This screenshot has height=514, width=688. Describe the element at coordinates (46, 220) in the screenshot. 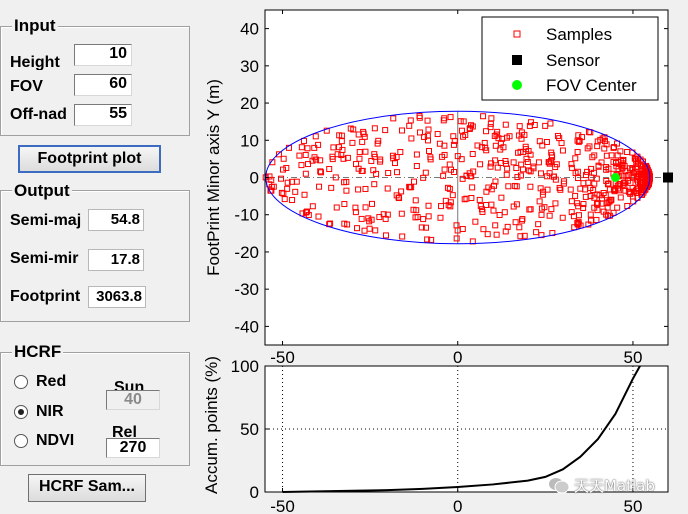

I see `semimajor-label: Semi-maj` at that location.